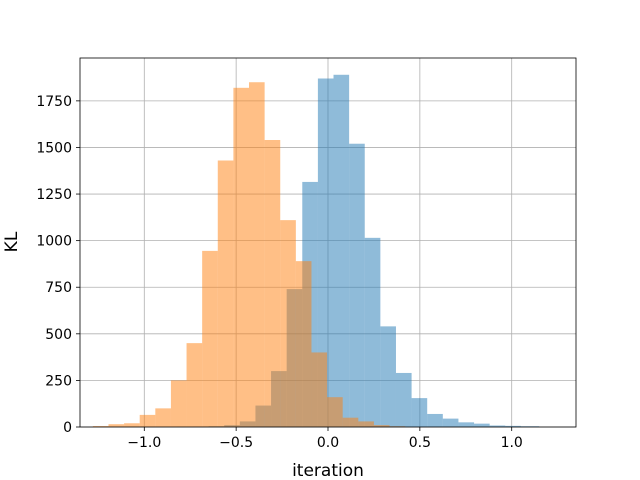 This screenshot has width=640, height=480. What do you see at coordinates (420, 443) in the screenshot?
I see `x-tick-label: 0.5` at bounding box center [420, 443].